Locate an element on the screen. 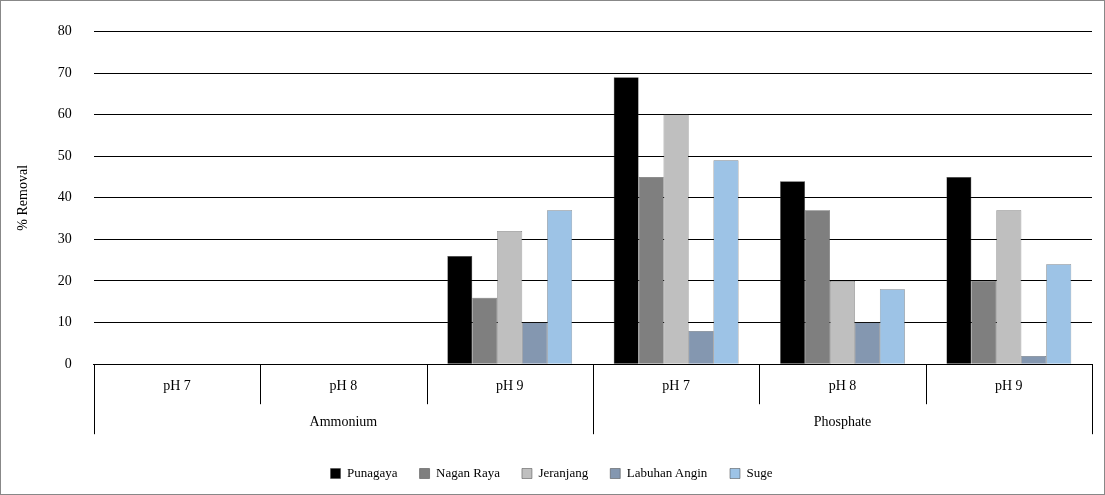  y-tick-label: 60 is located at coordinates (64, 114).